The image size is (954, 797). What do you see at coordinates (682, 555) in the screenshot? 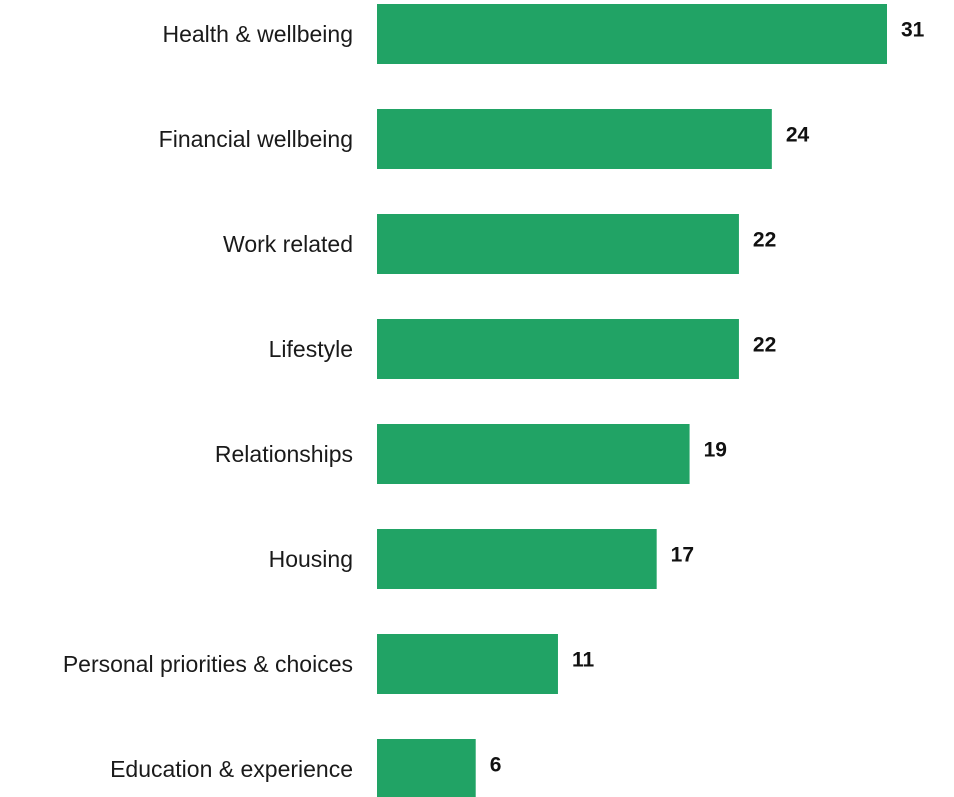
I see `value-label-housing: 17` at bounding box center [682, 555].